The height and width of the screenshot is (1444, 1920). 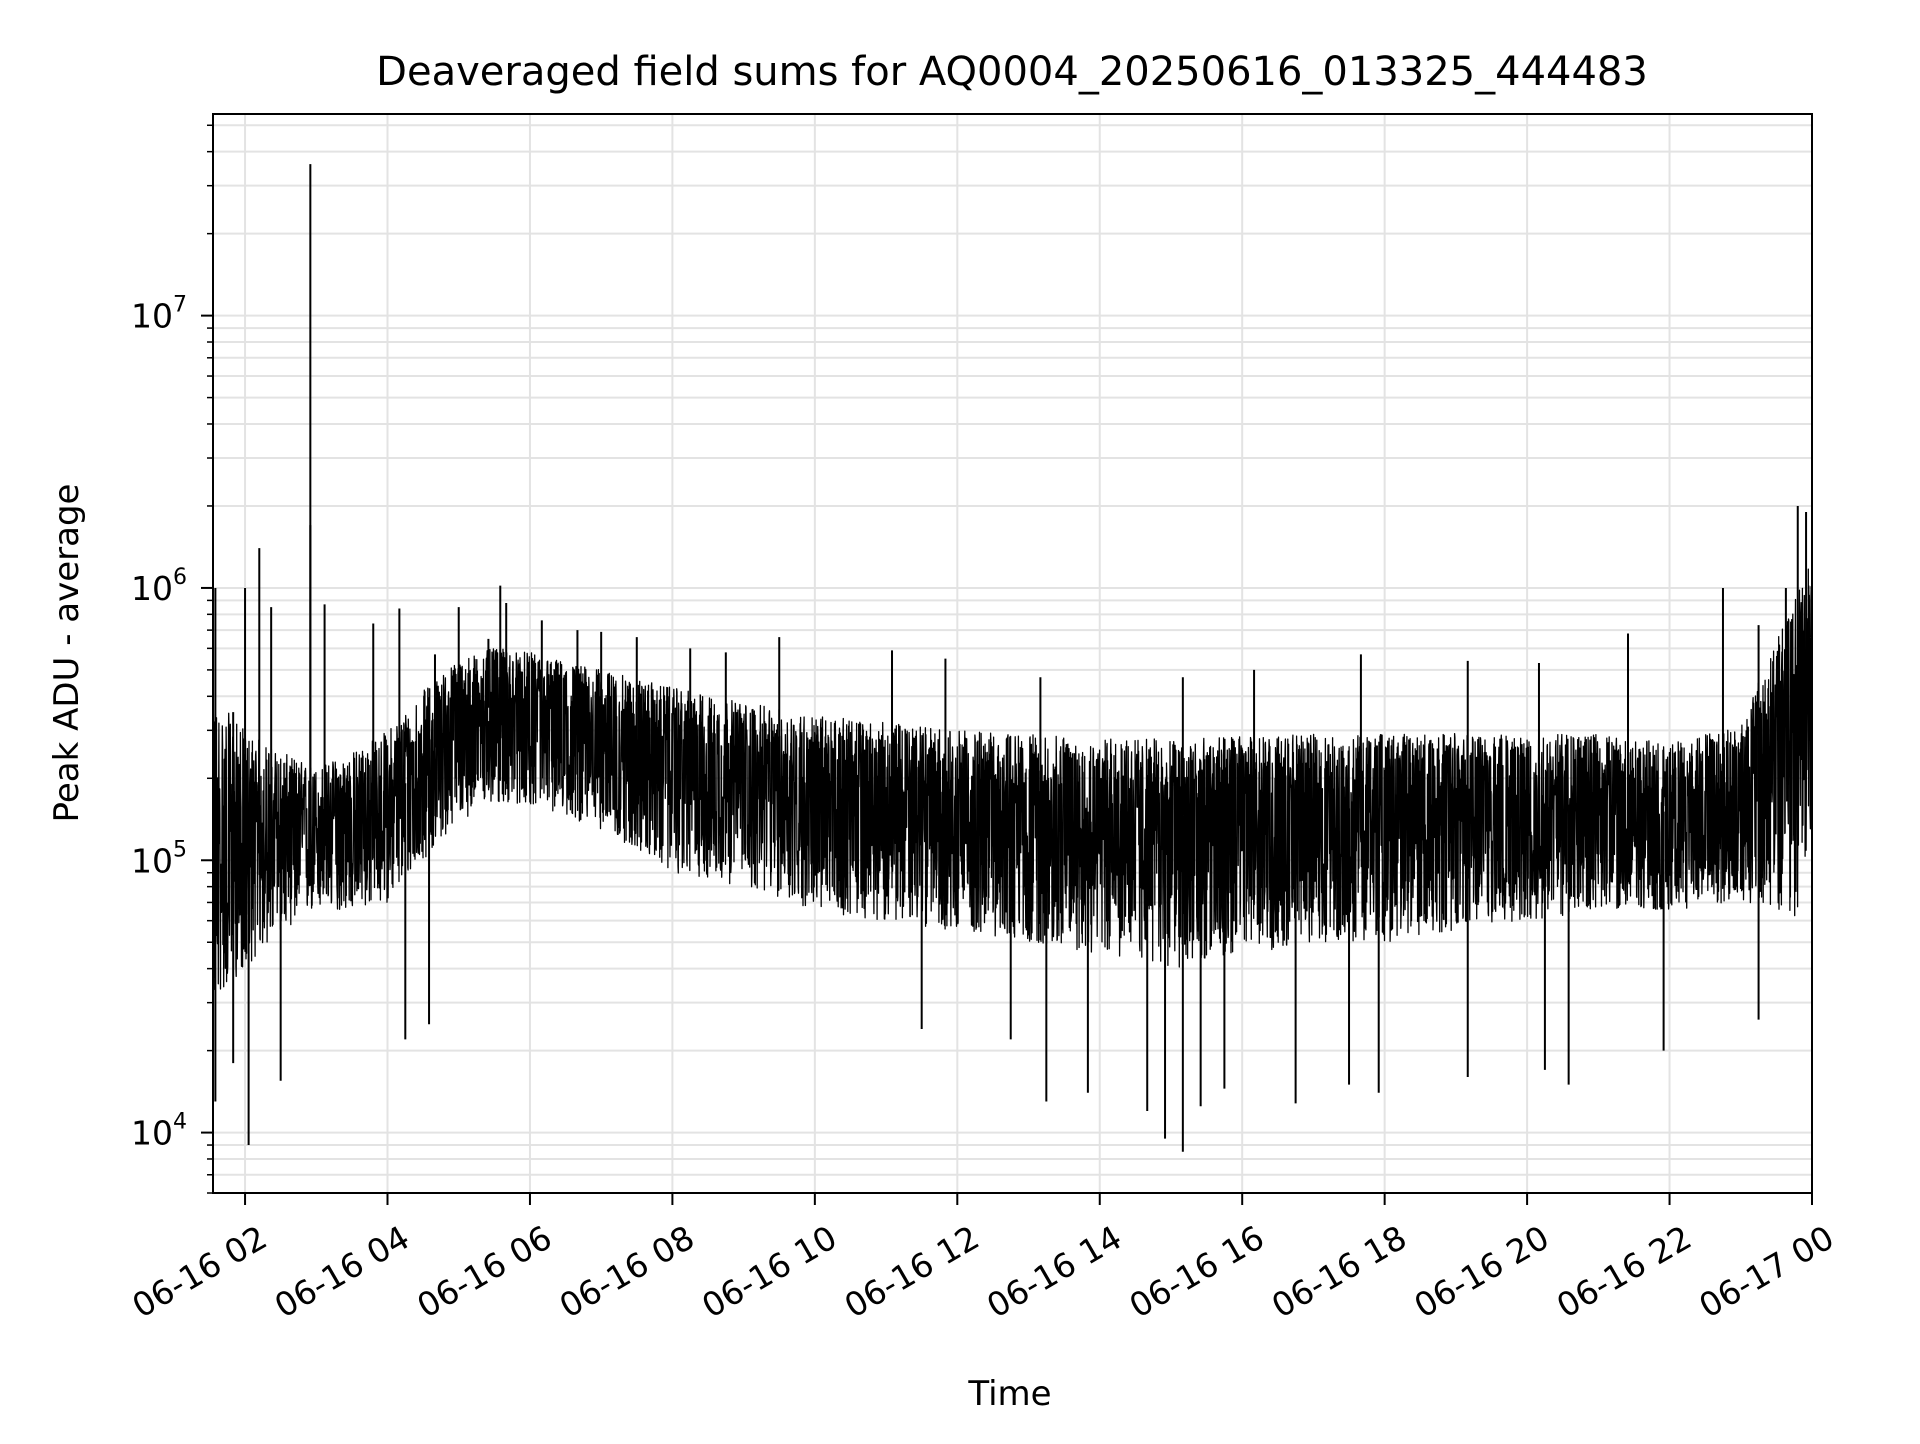 What do you see at coordinates (159, 586) in the screenshot?
I see `y-tick-label: 10⁶` at bounding box center [159, 586].